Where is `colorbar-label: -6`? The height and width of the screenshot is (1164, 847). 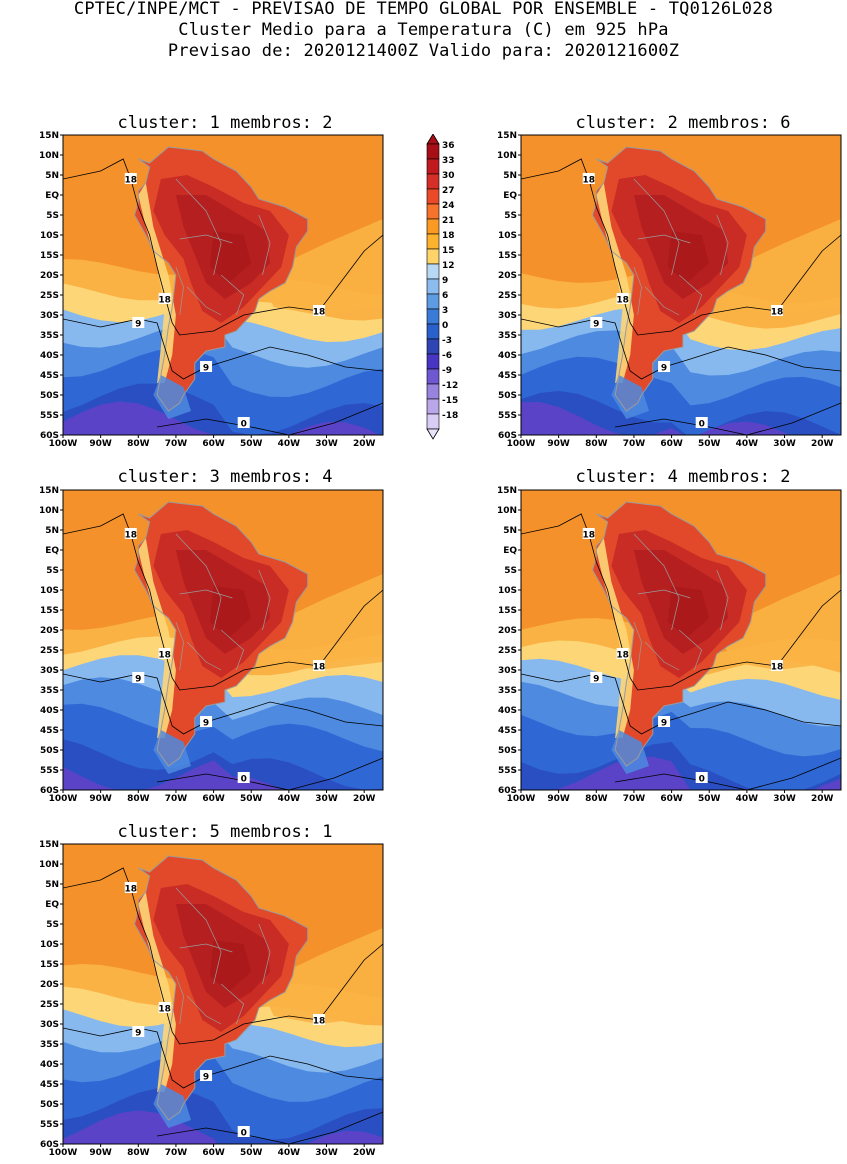 colorbar-label: -6 is located at coordinates (447, 356).